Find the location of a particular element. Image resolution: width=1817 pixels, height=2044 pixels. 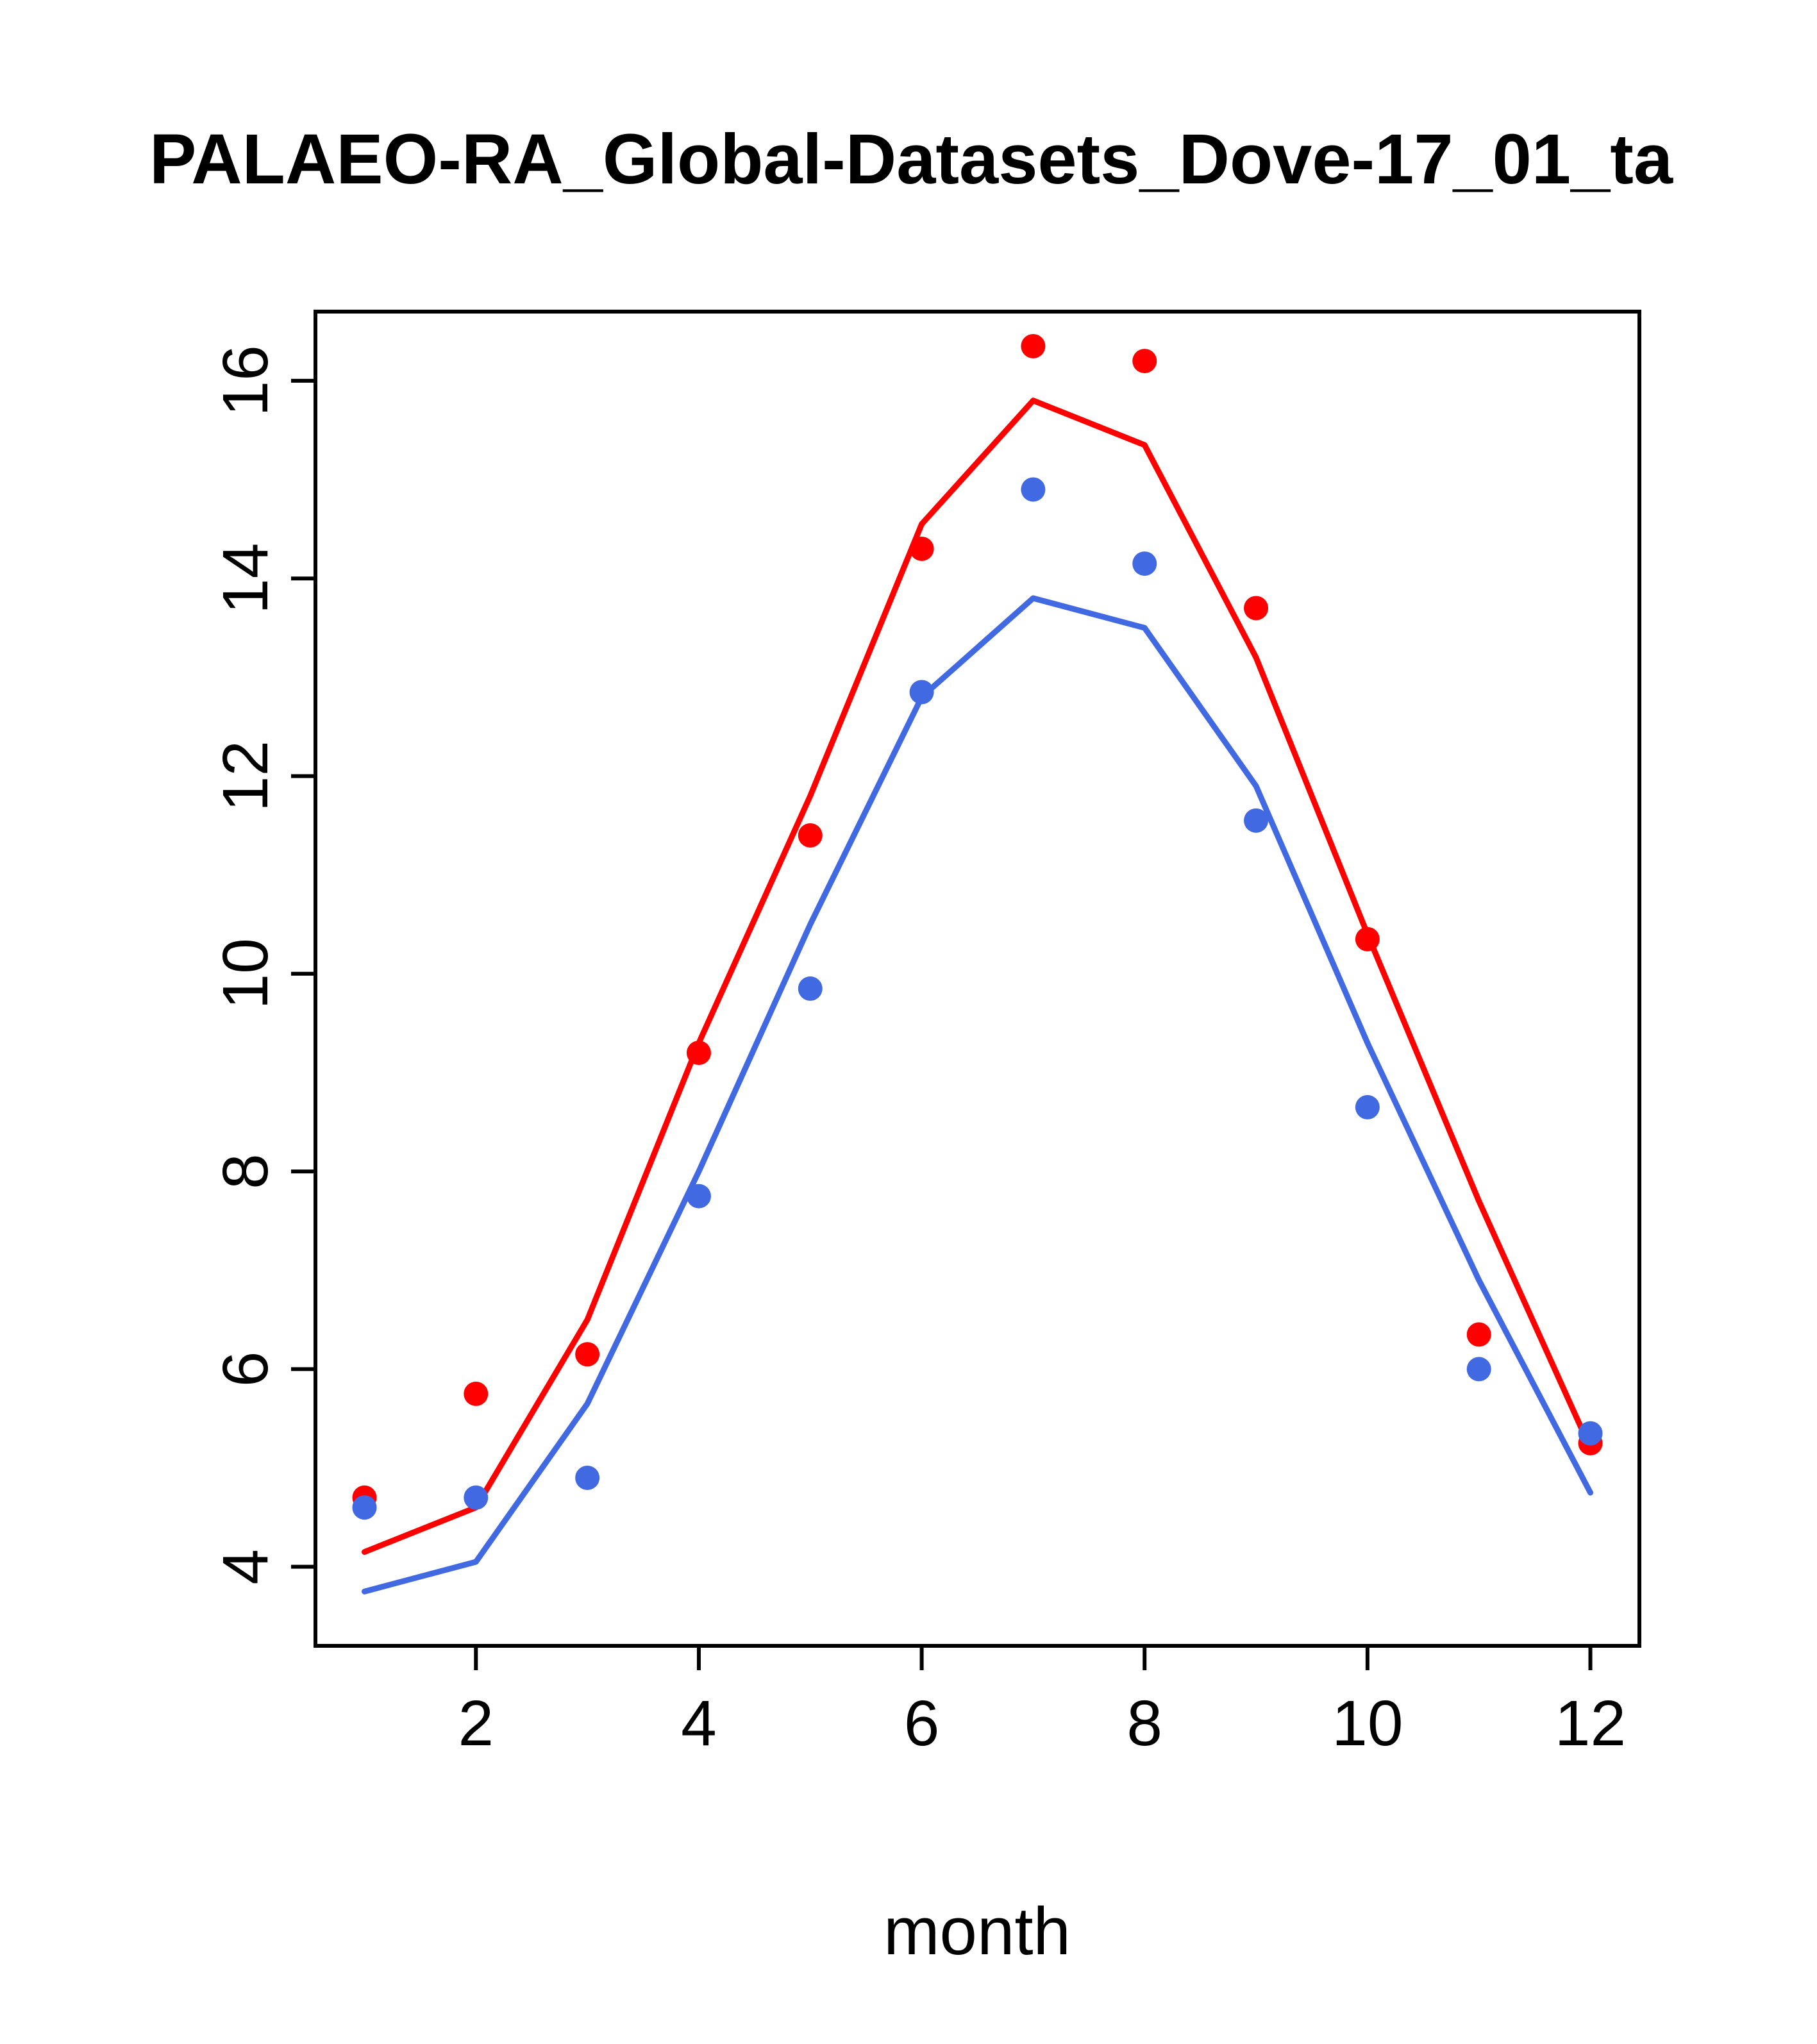

y-tick-label: 14 is located at coordinates (246, 578).